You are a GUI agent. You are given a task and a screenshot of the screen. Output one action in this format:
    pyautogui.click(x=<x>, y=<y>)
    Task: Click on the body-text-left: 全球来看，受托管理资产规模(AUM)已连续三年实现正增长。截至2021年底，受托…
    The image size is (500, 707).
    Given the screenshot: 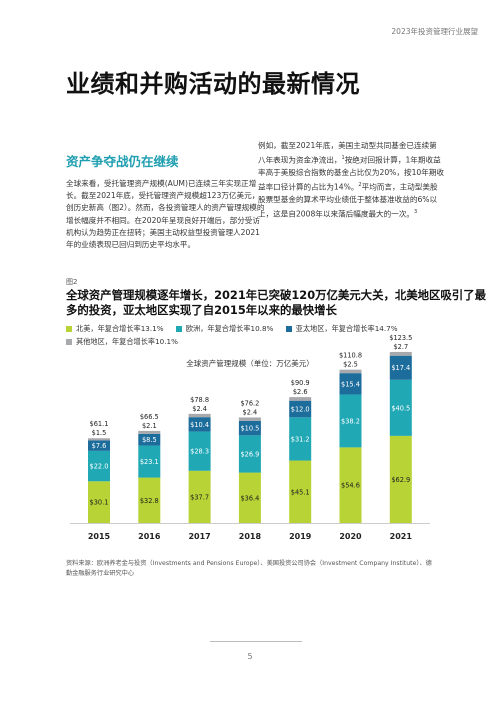 What is the action you would take?
    pyautogui.click(x=165, y=214)
    